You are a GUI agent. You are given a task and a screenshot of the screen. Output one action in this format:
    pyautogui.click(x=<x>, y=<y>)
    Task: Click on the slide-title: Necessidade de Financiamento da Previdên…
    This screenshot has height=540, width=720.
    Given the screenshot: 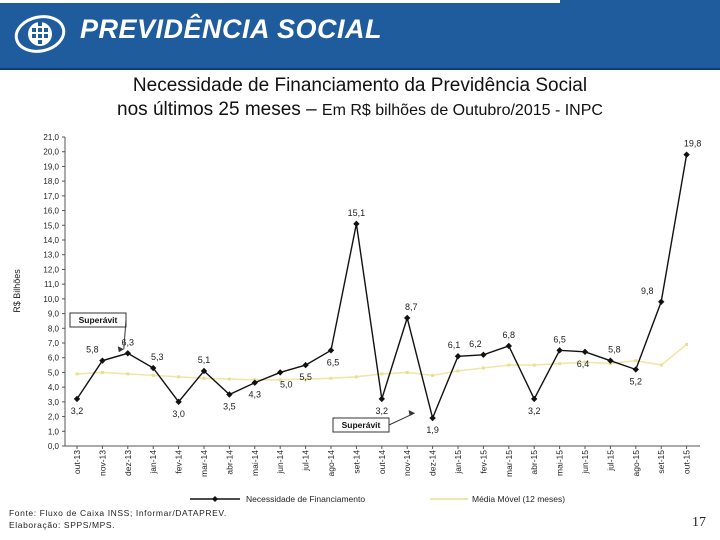 What is the action you would take?
    pyautogui.click(x=360, y=98)
    